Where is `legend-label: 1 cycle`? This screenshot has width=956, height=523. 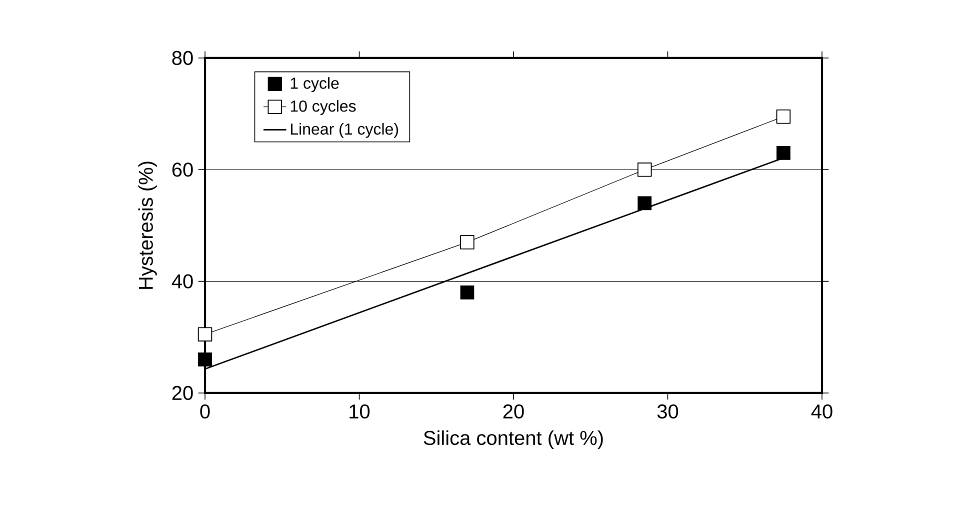 legend-label: 1 cycle is located at coordinates (314, 84).